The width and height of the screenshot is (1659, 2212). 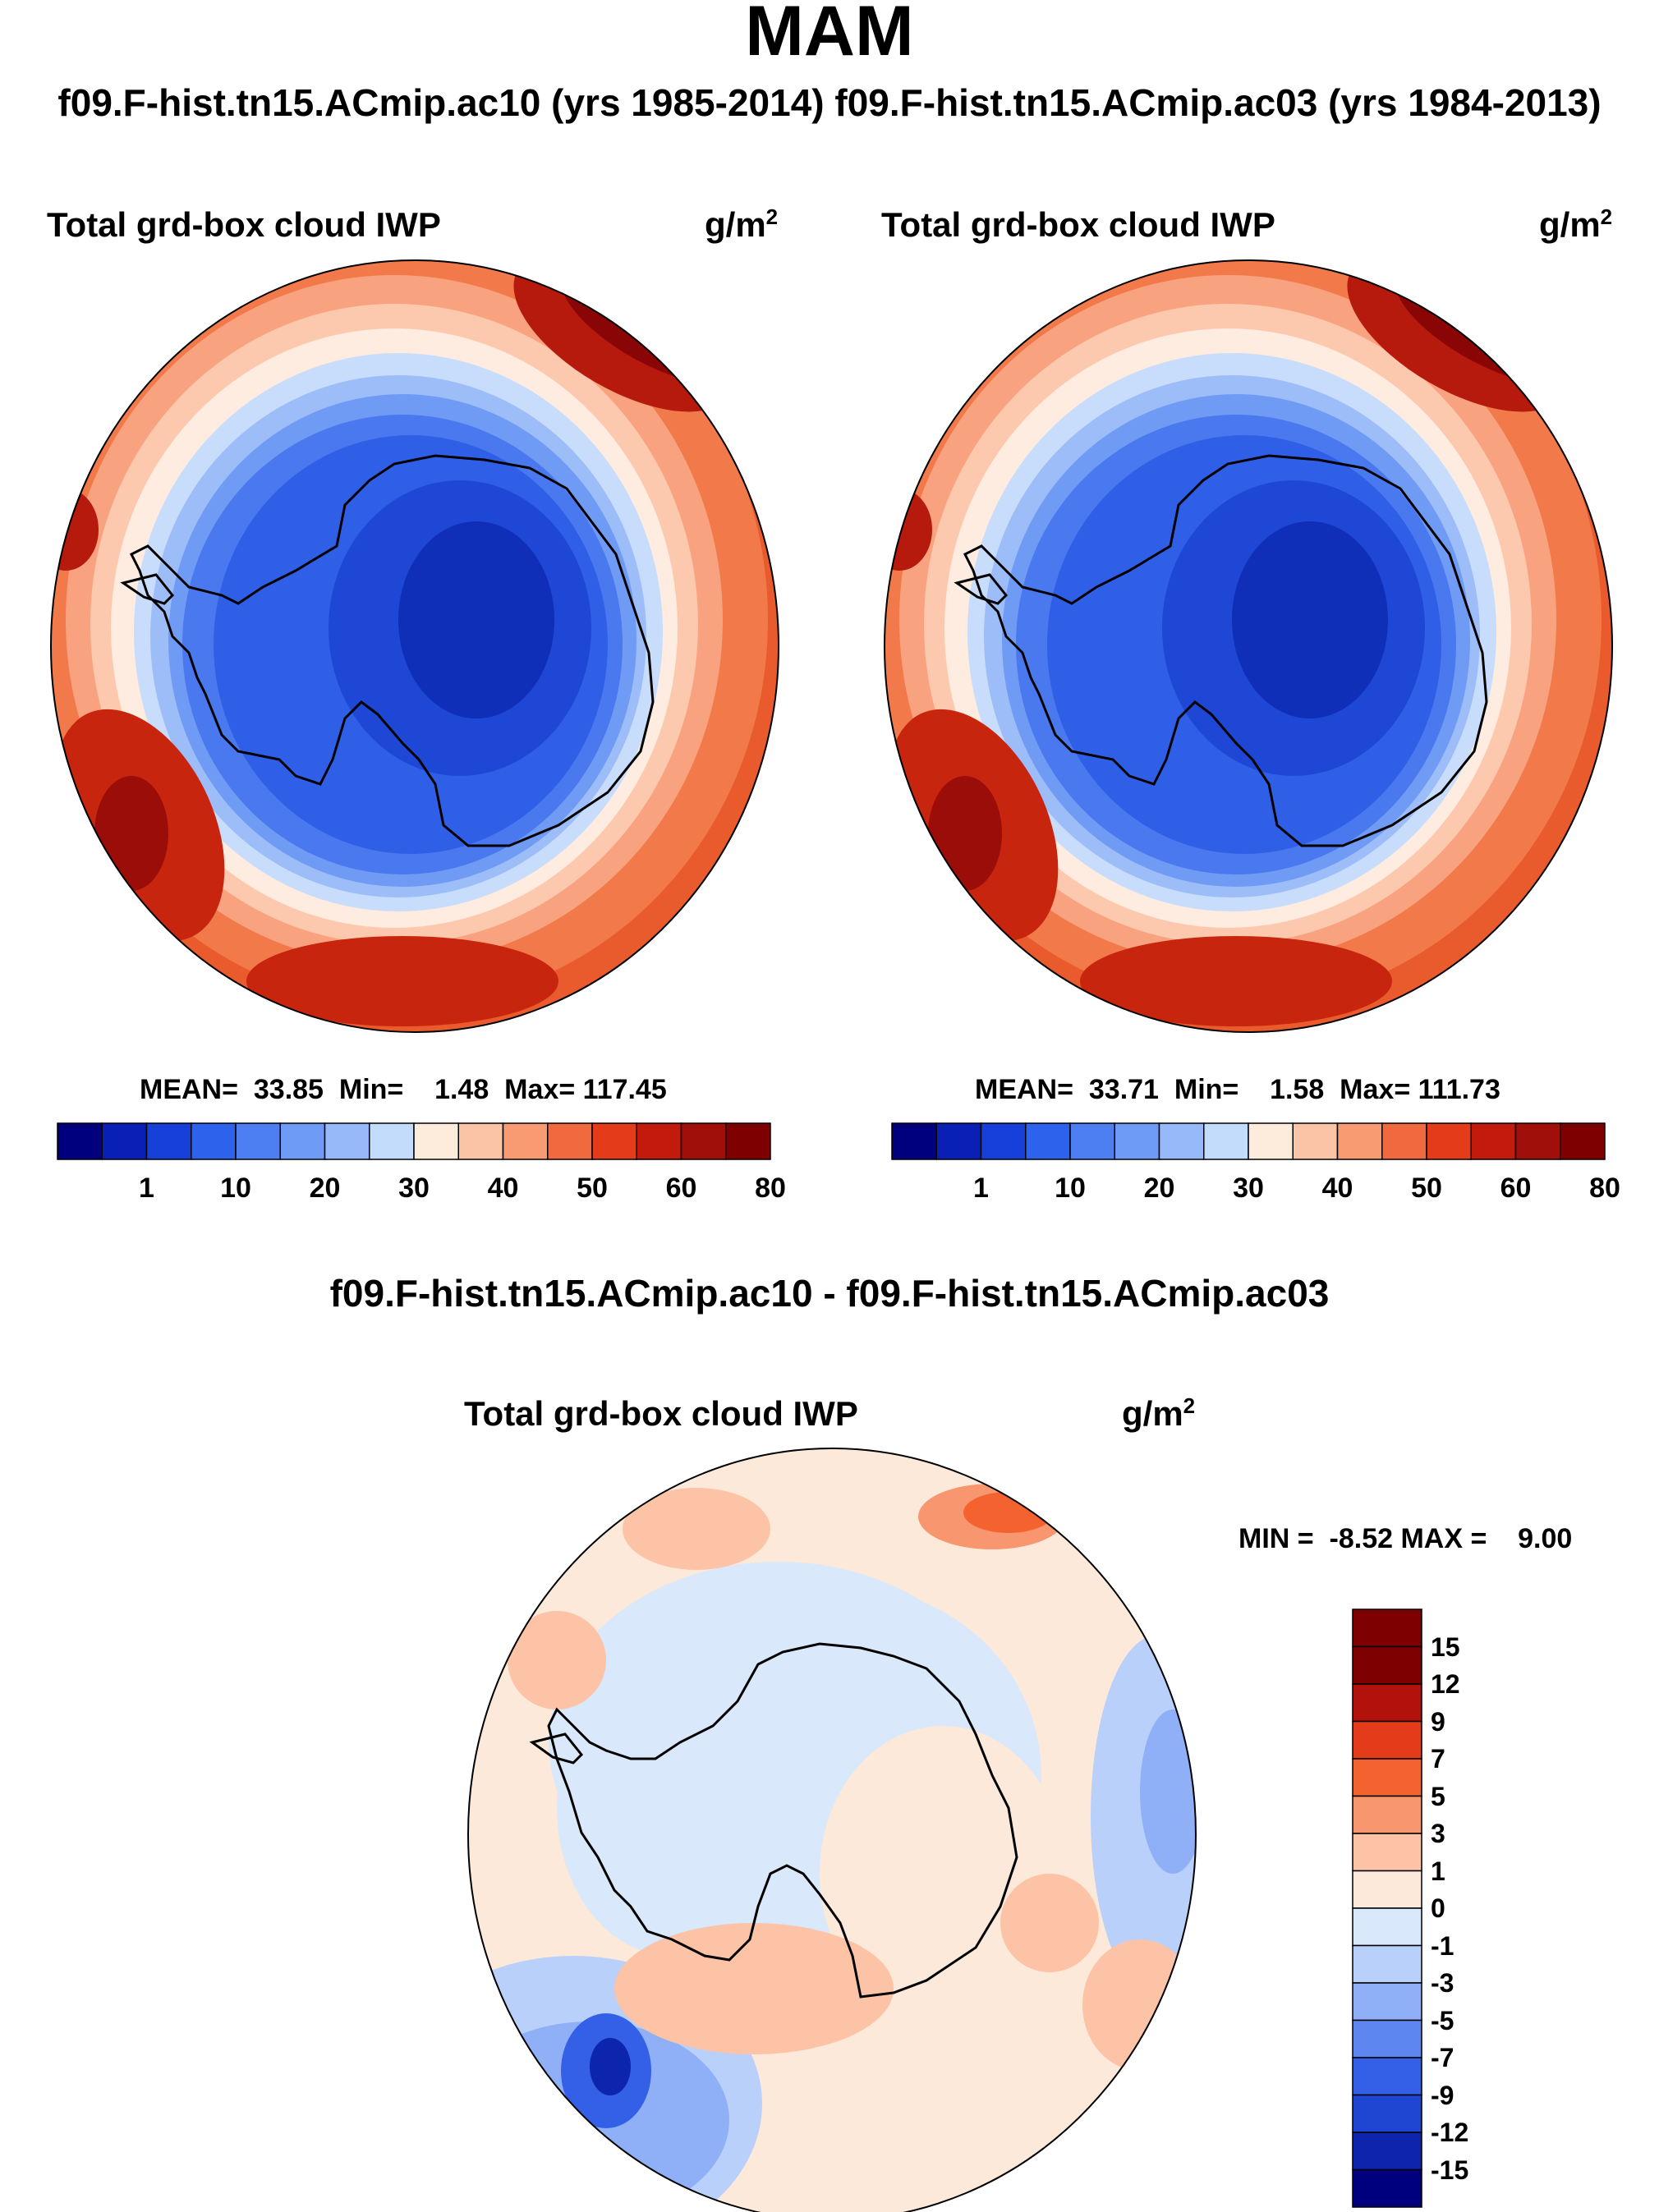 What do you see at coordinates (1438, 1796) in the screenshot?
I see `colorbar-tick-label: 5` at bounding box center [1438, 1796].